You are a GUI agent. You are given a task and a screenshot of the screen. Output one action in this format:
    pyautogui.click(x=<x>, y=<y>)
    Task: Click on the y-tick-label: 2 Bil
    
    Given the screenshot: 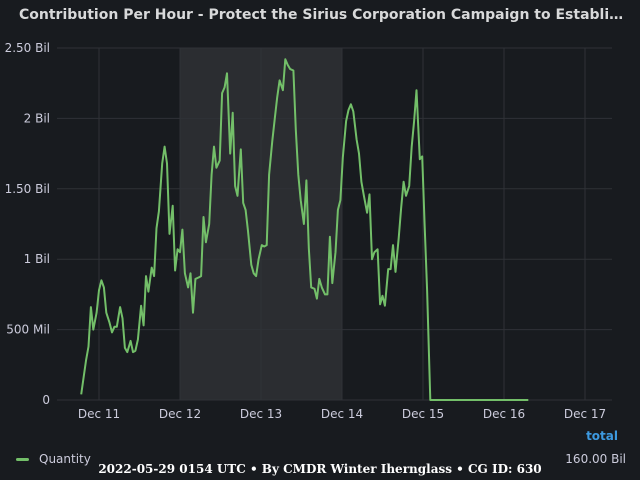 What is the action you would take?
    pyautogui.click(x=37, y=118)
    